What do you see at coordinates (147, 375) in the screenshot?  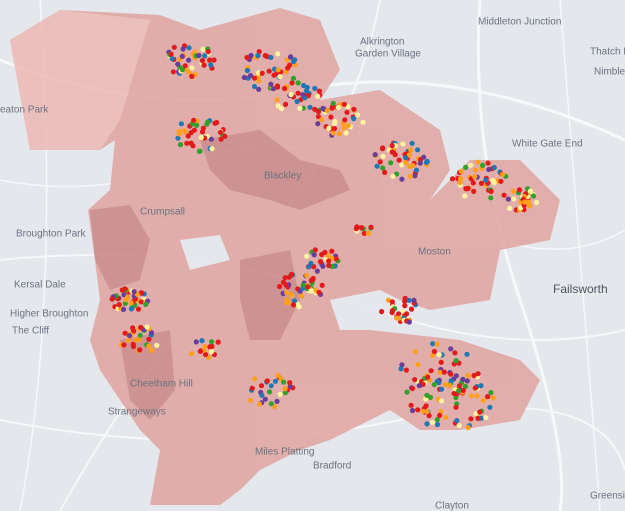 I see `region` at bounding box center [147, 375].